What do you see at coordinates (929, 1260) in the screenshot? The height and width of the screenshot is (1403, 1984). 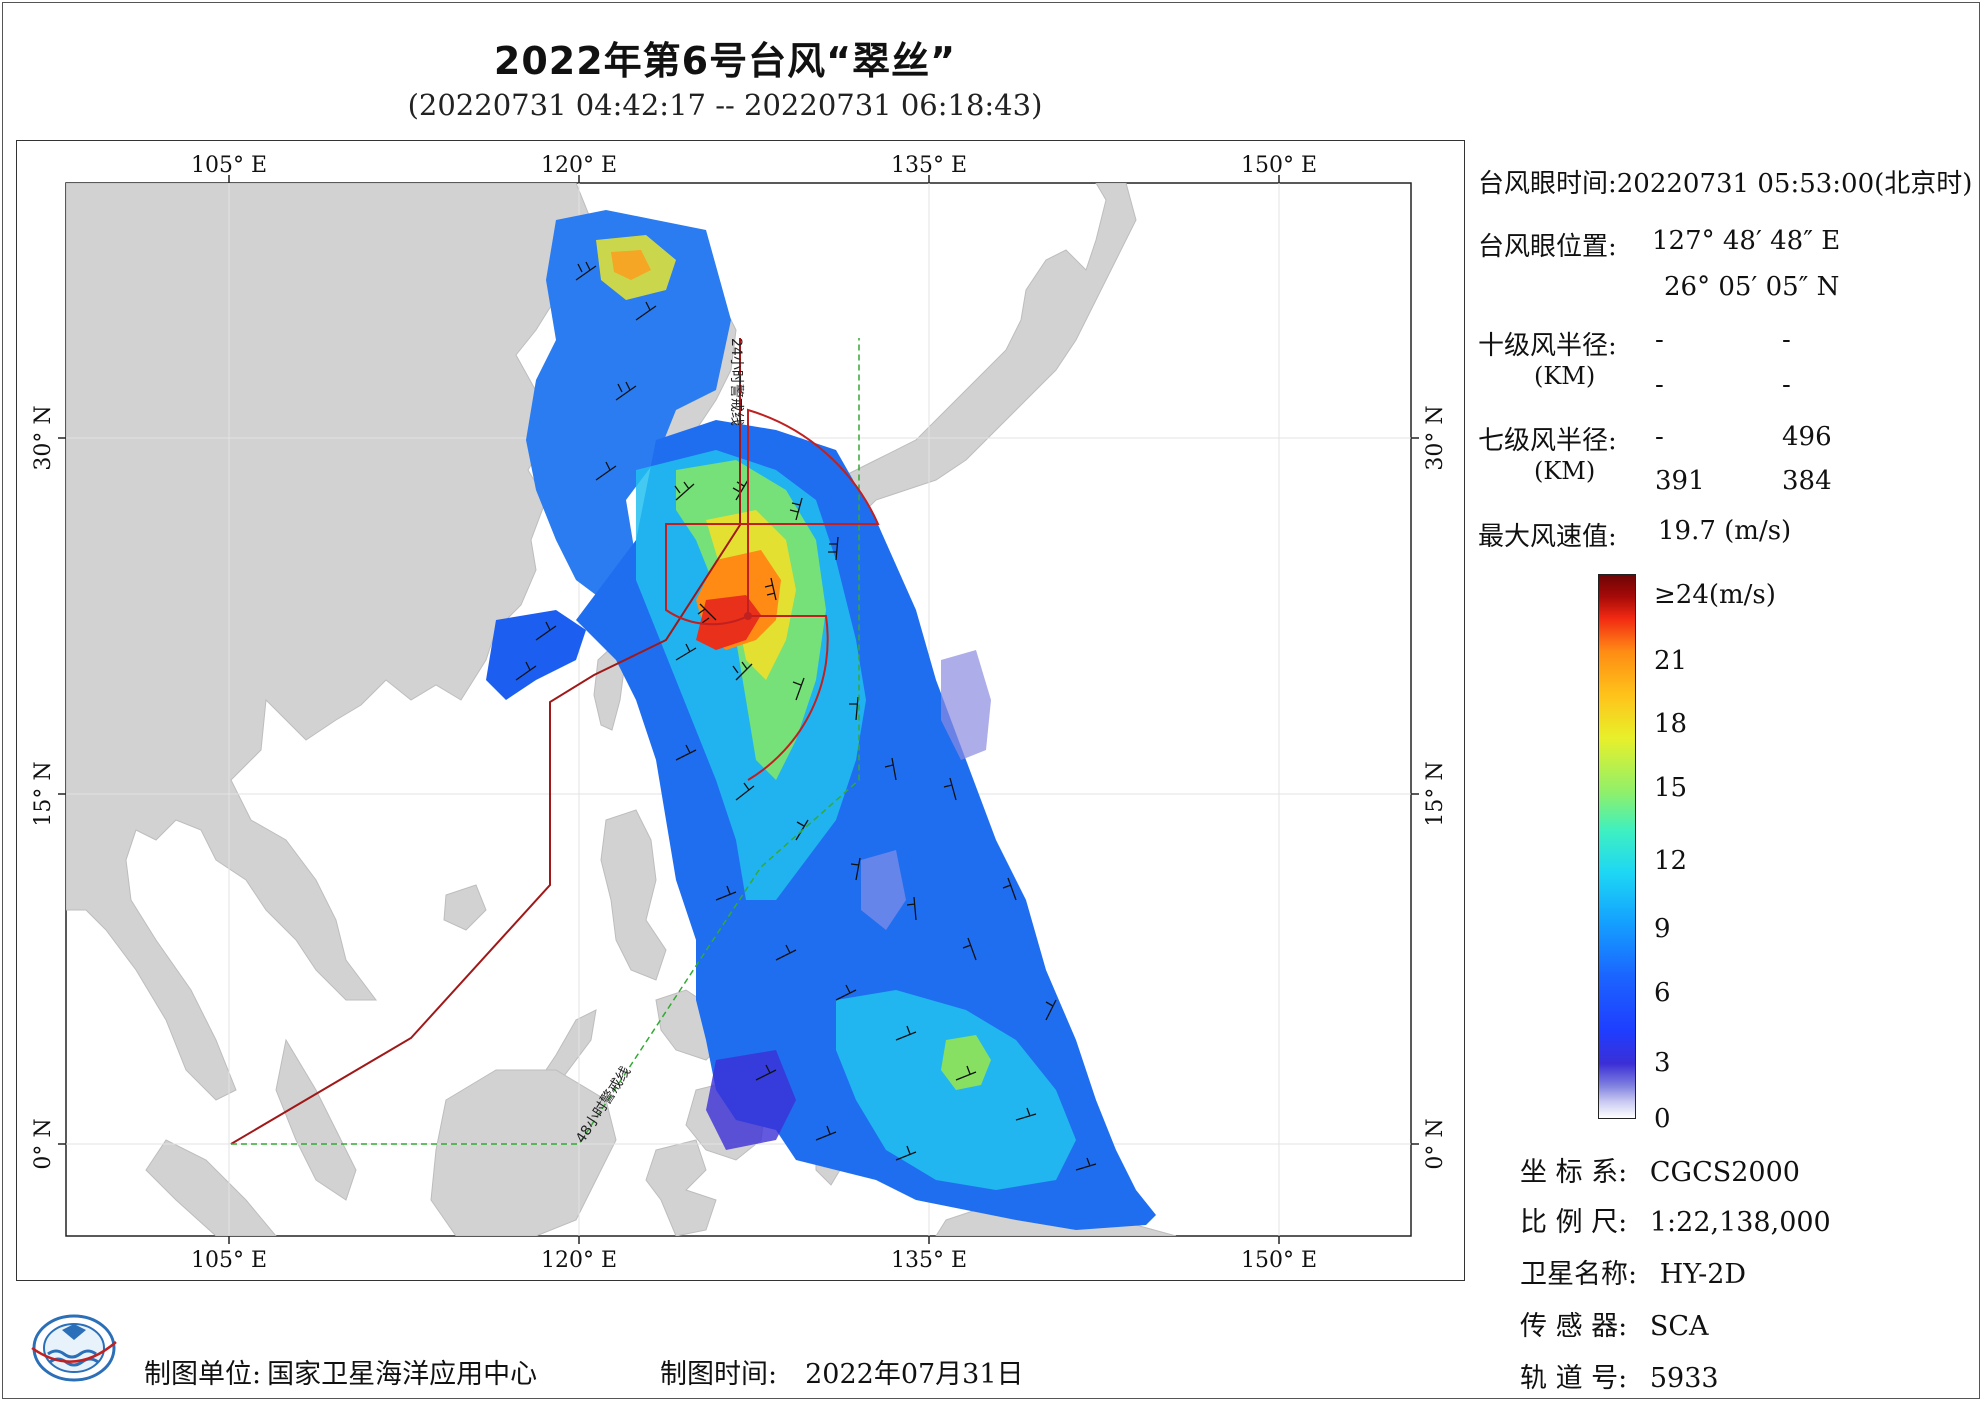 I see `lon-label-bottom-135e: 135° E` at bounding box center [929, 1260].